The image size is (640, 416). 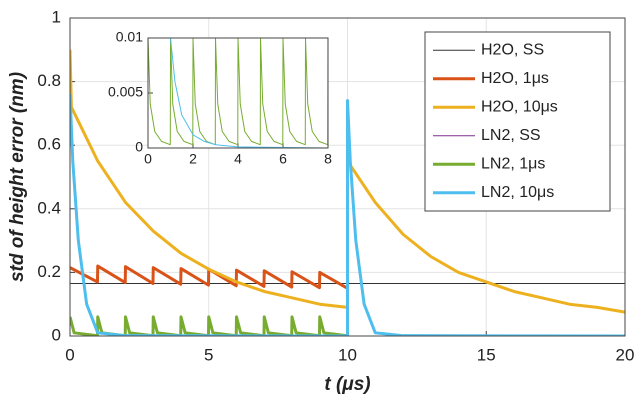 What do you see at coordinates (49, 80) in the screenshot?
I see `y-tick-label: 0.8` at bounding box center [49, 80].